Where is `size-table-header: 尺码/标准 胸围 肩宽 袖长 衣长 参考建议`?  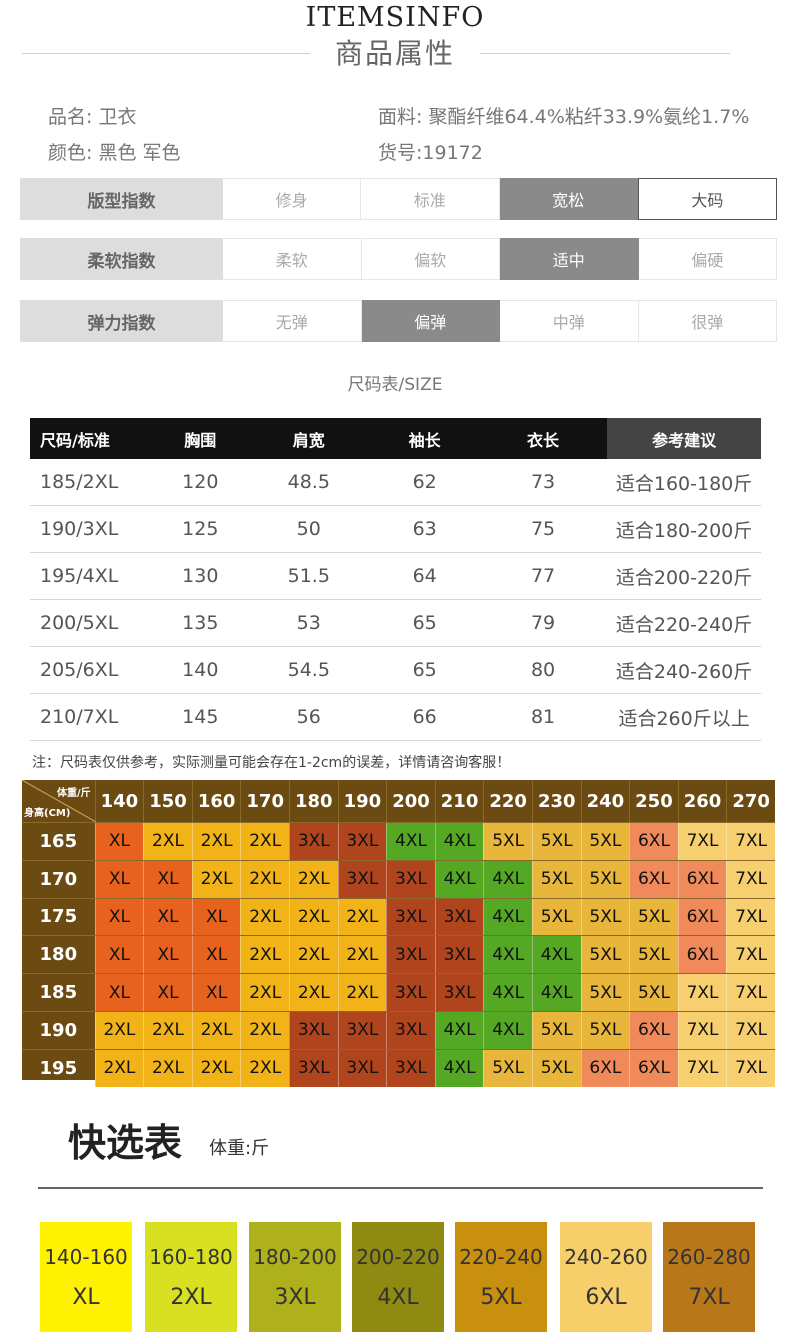
size-table-header: 尺码/标准 胸围 肩宽 袖长 衣长 参考建议 is located at coordinates (395, 438).